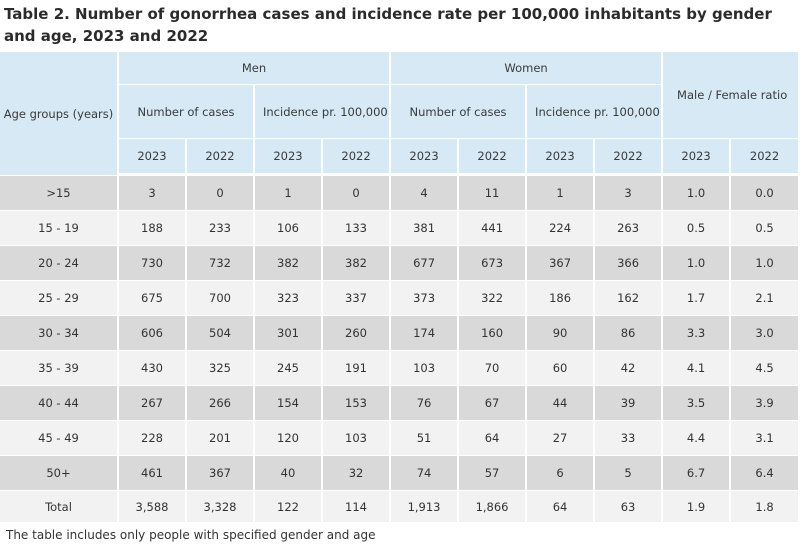  I want to click on table-row: 45 - 49 228 201 120 103 51 64 27 33 4.4 3.1, so click(399, 438).